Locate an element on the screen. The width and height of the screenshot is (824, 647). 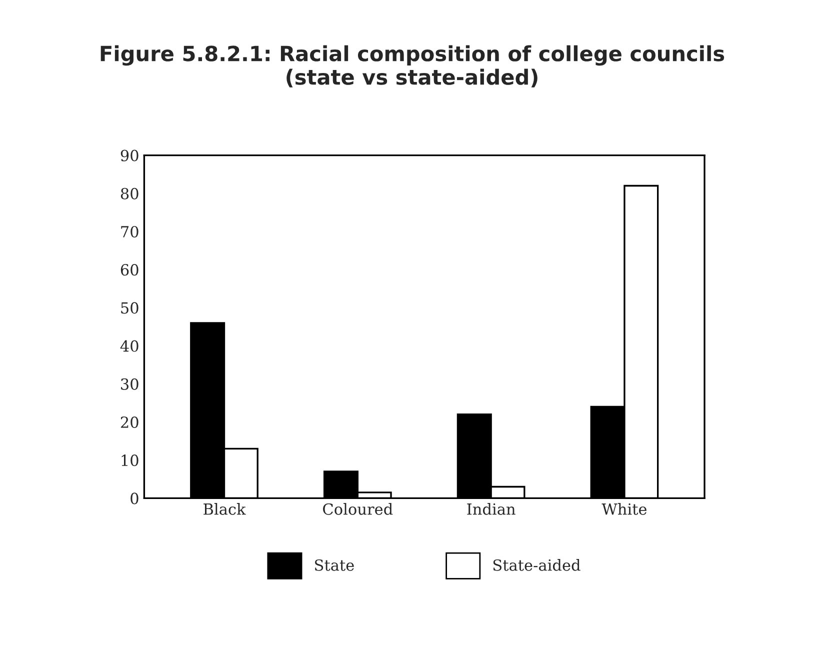
x-tick-label: White is located at coordinates (624, 509).